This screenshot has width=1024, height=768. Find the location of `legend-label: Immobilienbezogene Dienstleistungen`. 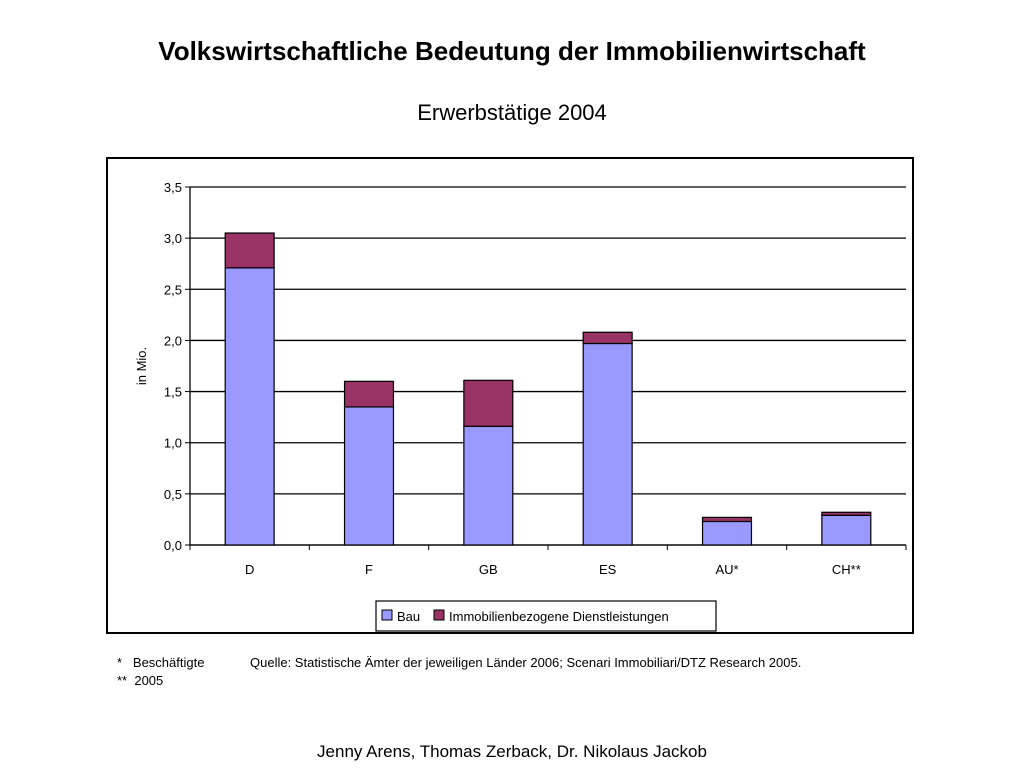

legend-label: Immobilienbezogene Dienstleistungen is located at coordinates (559, 616).